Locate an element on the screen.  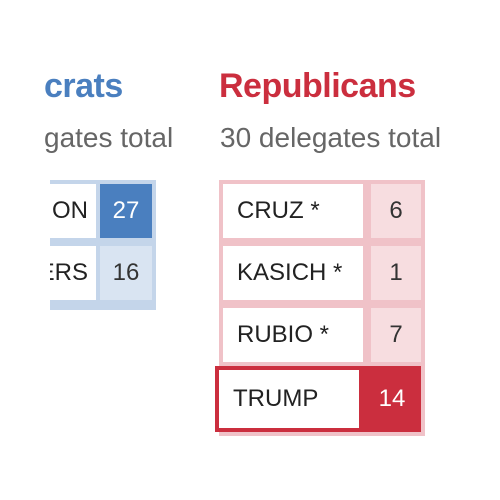
candidate-name: ON is located at coordinates (70, 210).